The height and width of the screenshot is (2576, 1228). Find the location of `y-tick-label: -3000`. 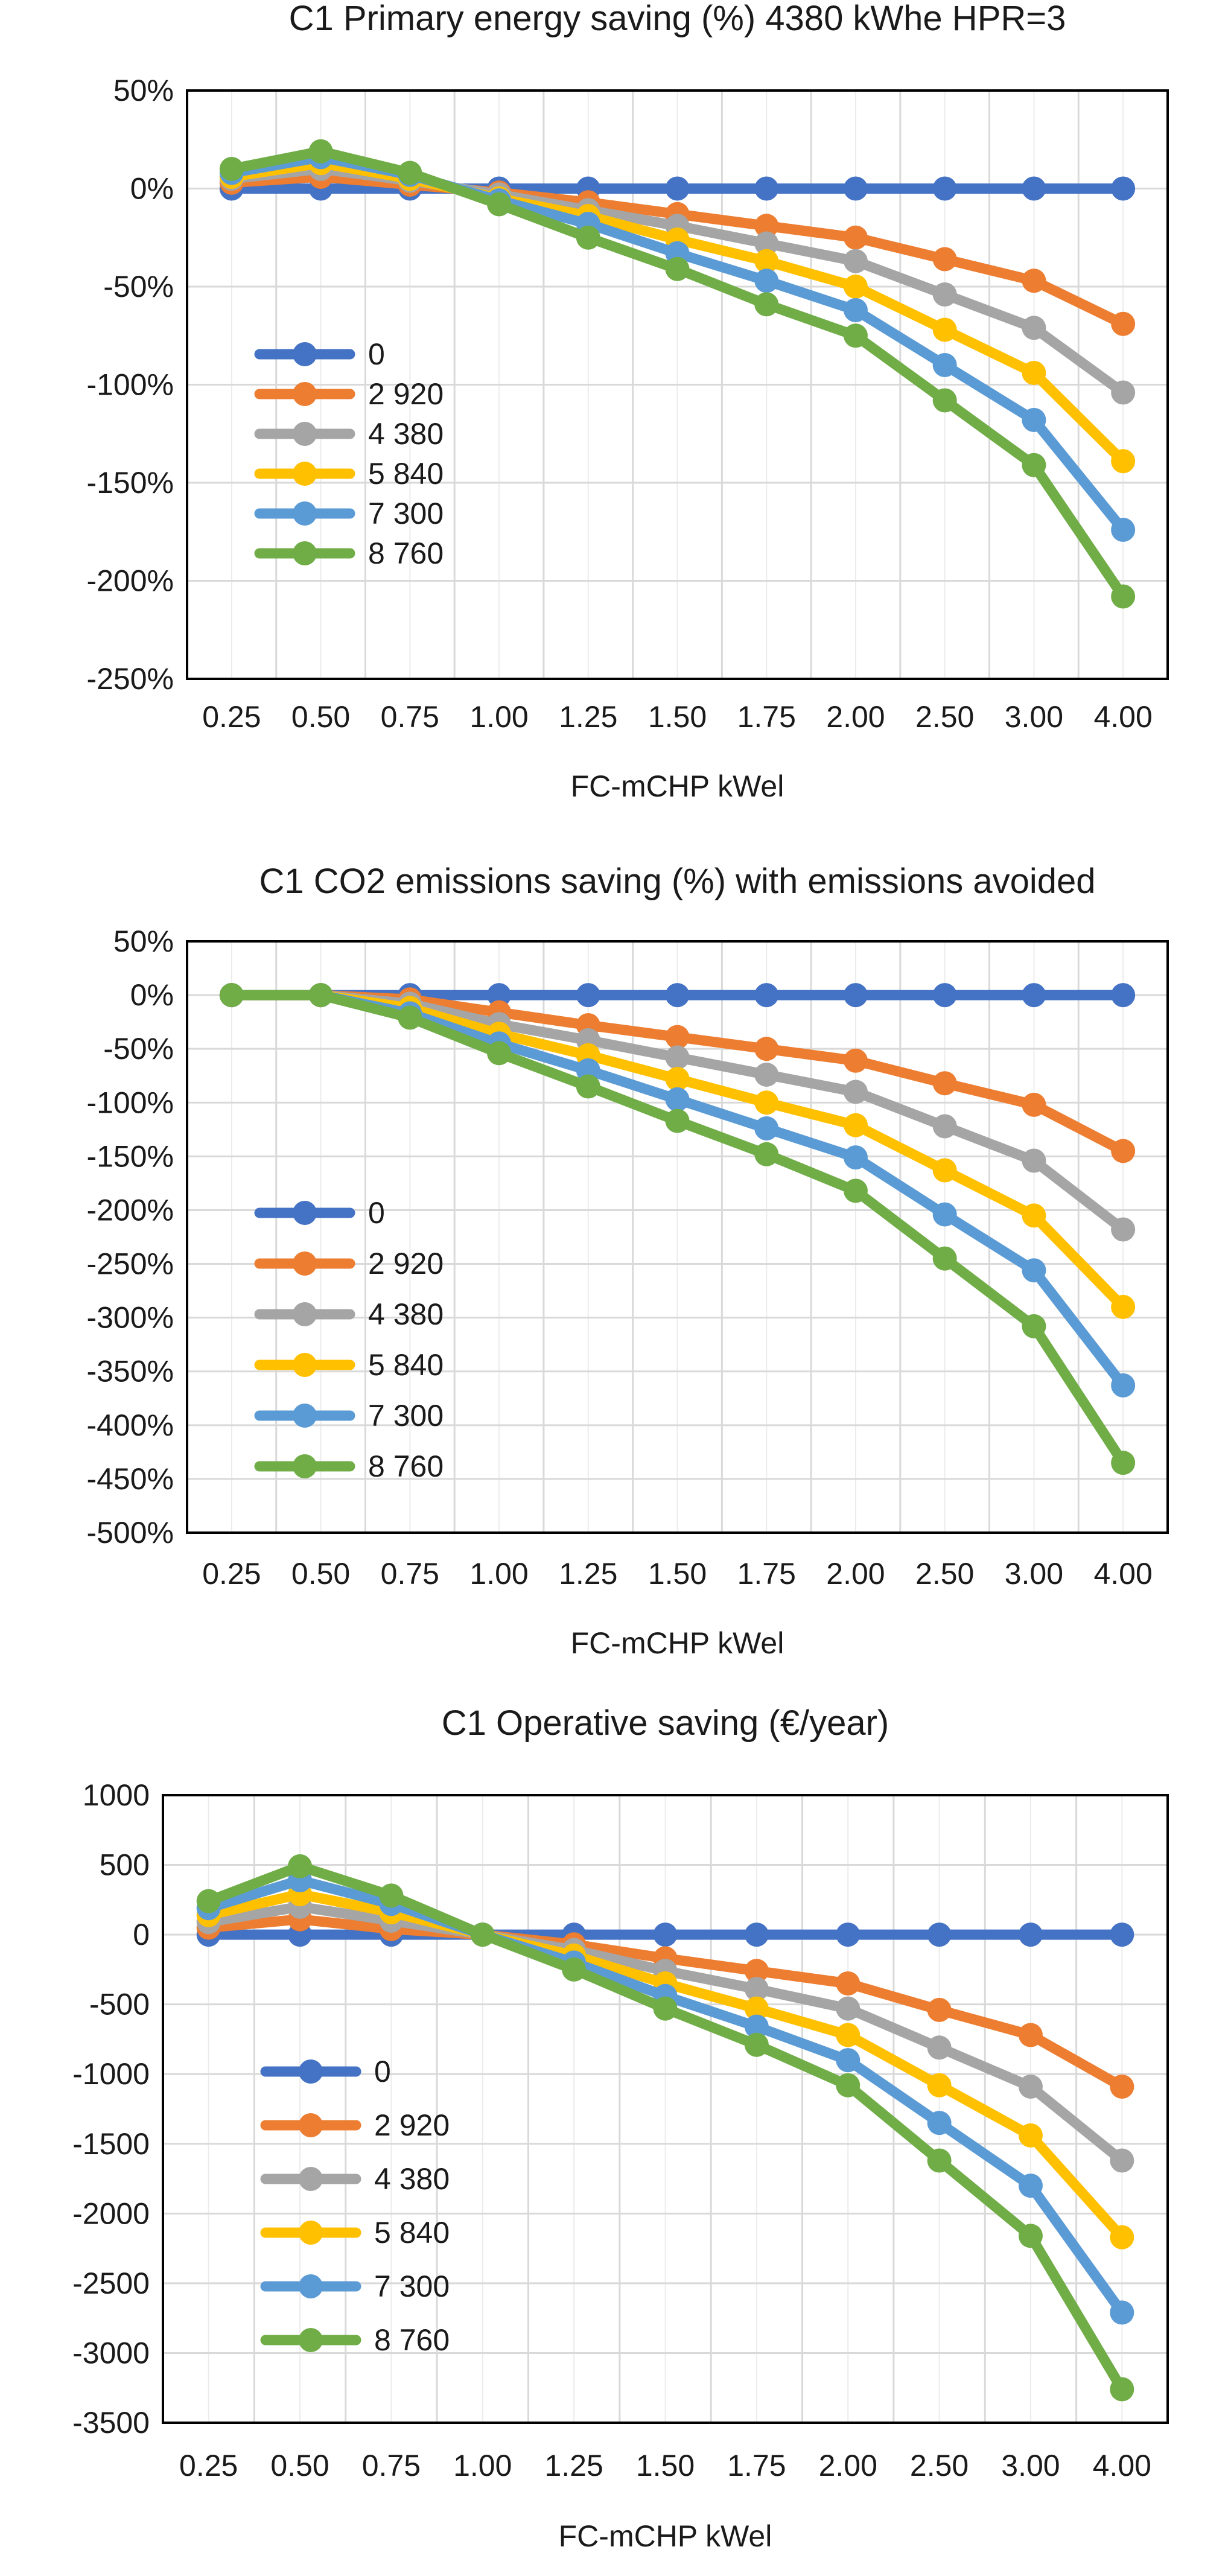

y-tick-label: -3000 is located at coordinates (111, 2353).